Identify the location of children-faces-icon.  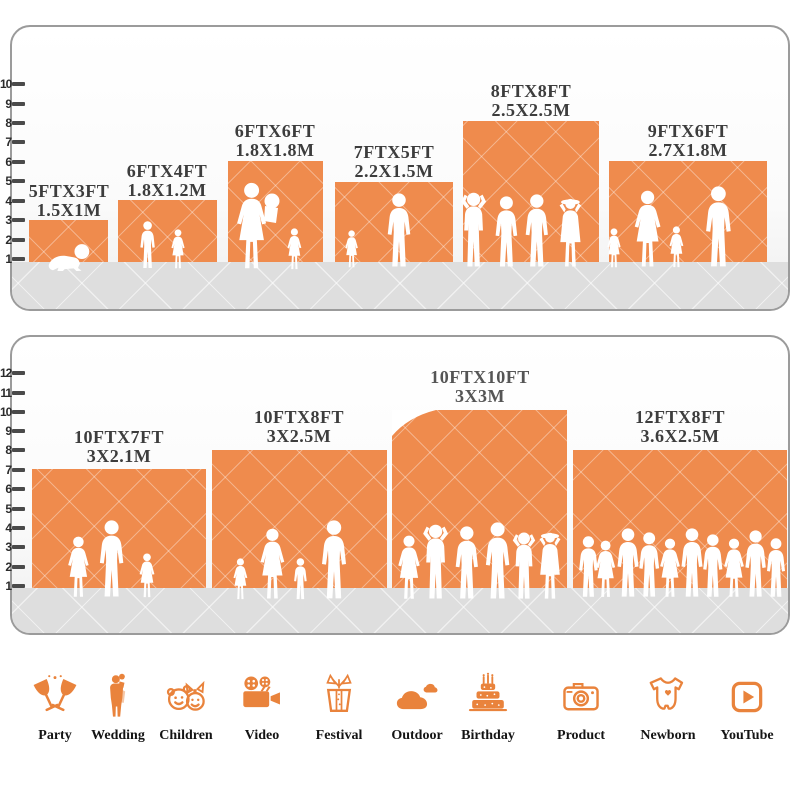
(186, 697).